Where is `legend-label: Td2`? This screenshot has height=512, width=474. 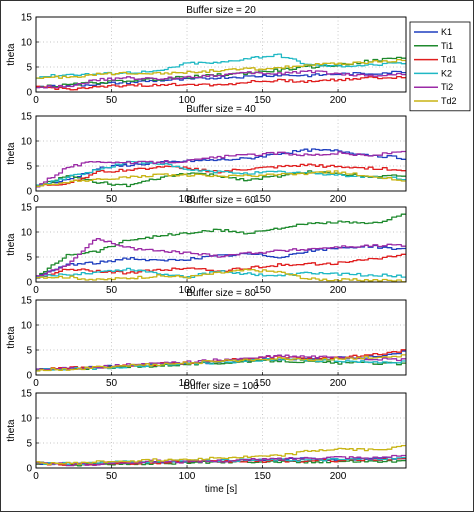
legend-label: Td2 is located at coordinates (449, 101).